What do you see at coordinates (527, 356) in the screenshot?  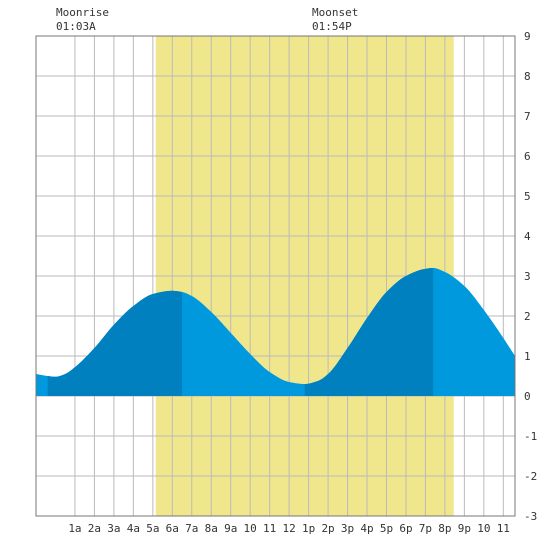 I see `y-tick-label: 1` at bounding box center [527, 356].